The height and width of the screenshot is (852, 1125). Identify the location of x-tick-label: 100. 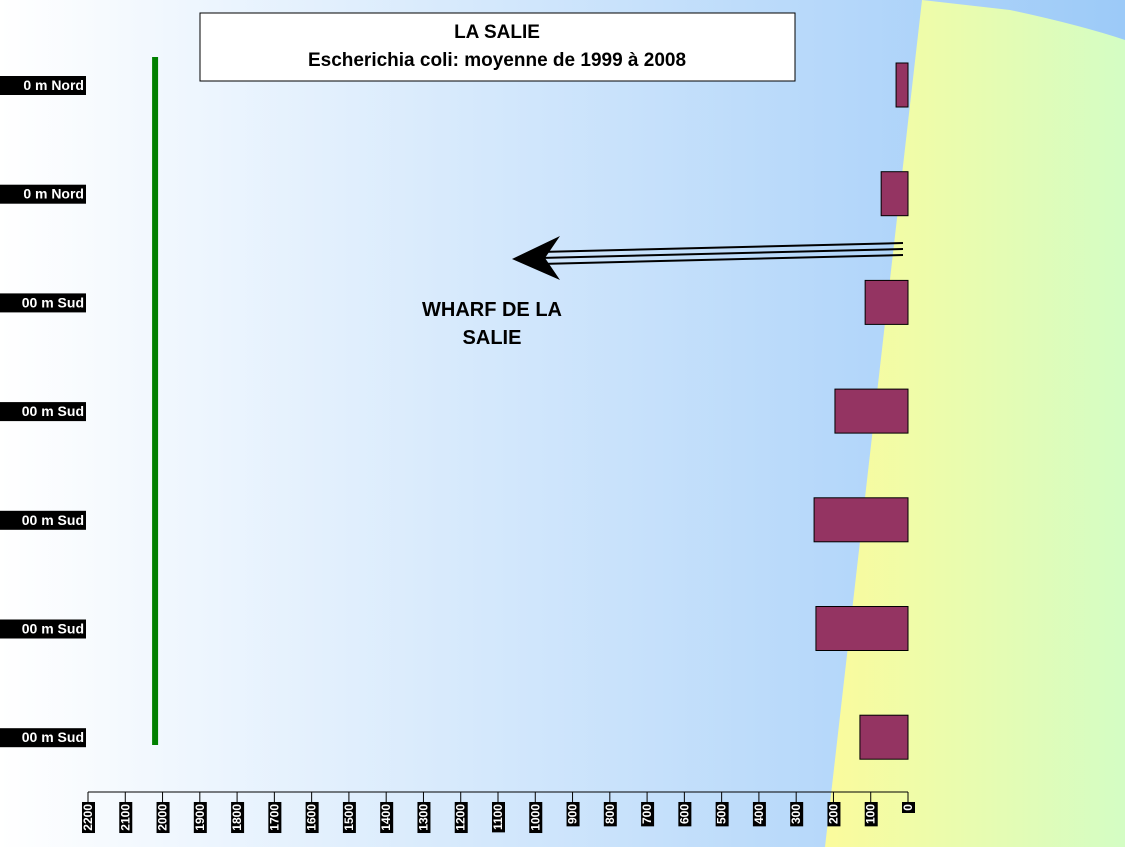
(871, 814).